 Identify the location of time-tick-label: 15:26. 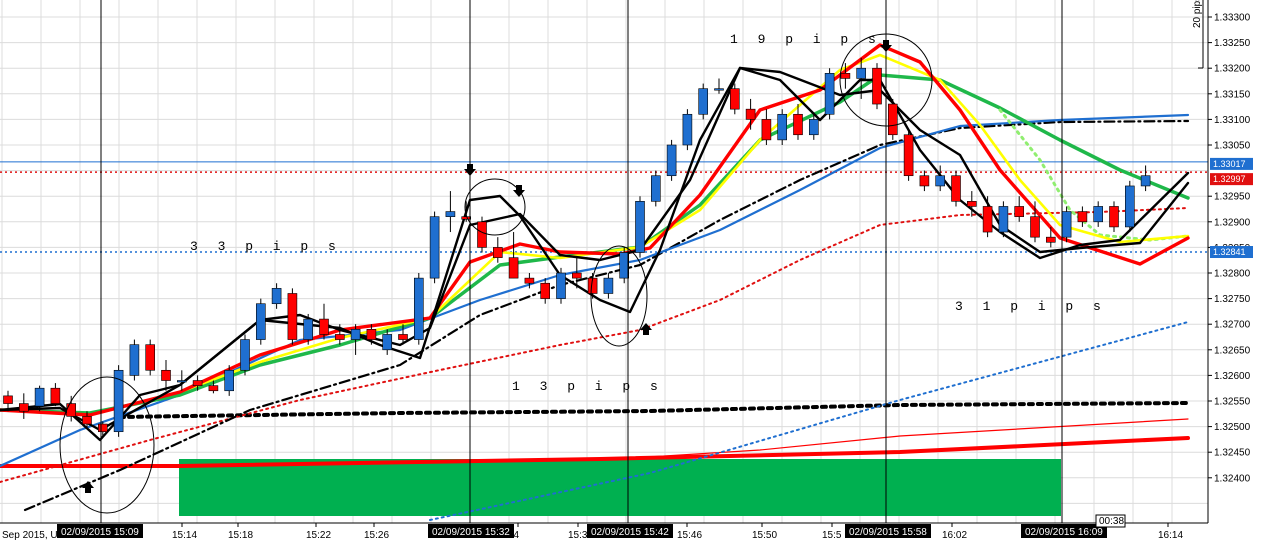
(376, 535).